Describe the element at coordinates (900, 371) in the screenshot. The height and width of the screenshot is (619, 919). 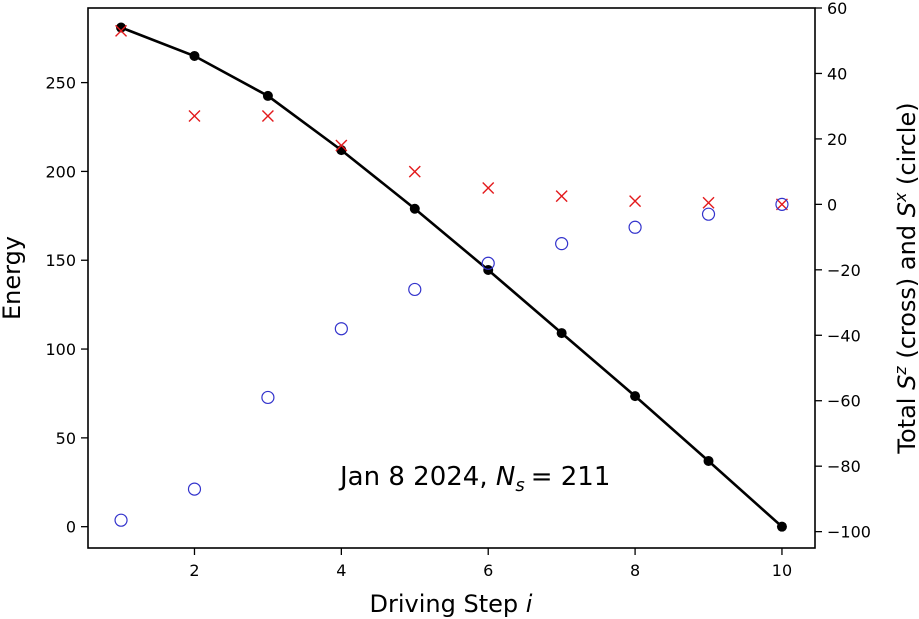
I see `y-right-title-sz-sup: z` at that location.